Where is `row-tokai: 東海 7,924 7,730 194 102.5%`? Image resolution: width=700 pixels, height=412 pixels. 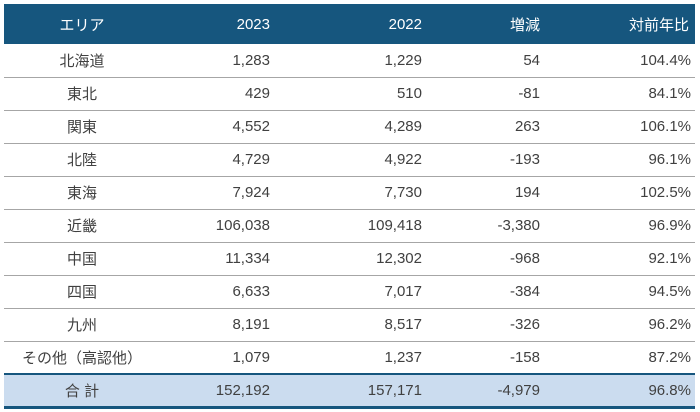 row-tokai: 東海 7,924 7,730 194 102.5% is located at coordinates (349, 192).